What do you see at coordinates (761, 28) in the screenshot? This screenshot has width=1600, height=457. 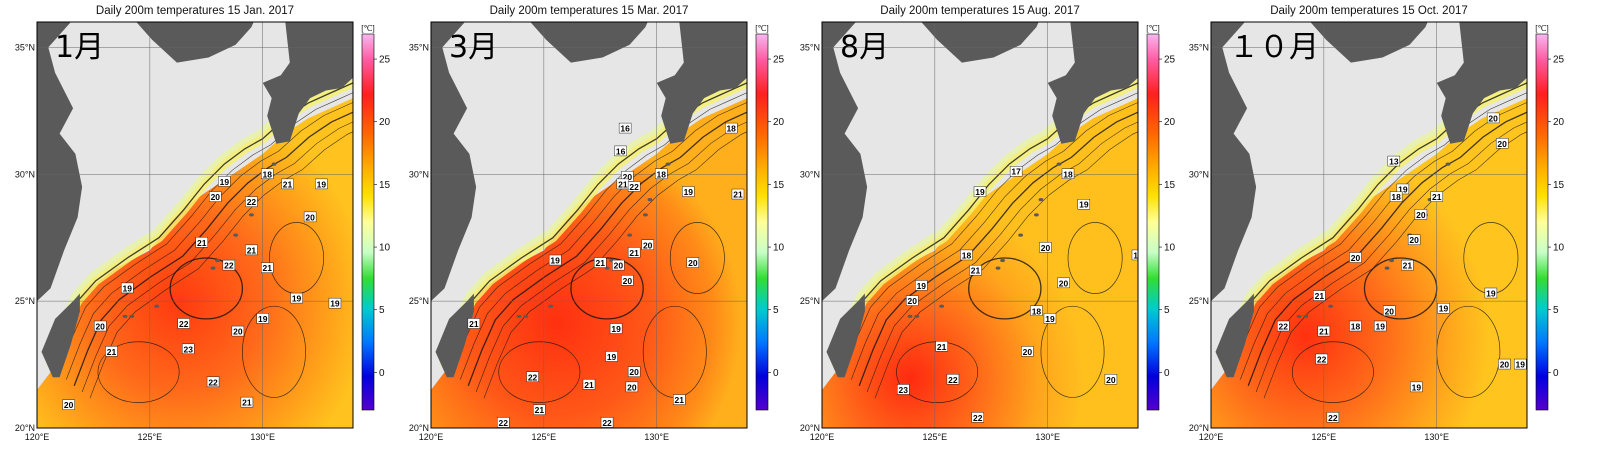 I see `colorbar-unit: [℃]` at bounding box center [761, 28].